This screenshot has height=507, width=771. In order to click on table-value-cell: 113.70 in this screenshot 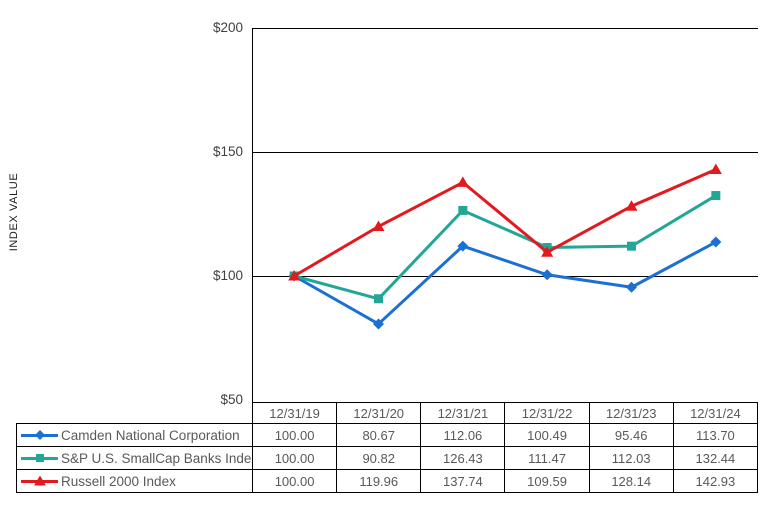, I will do `click(715, 435)`.